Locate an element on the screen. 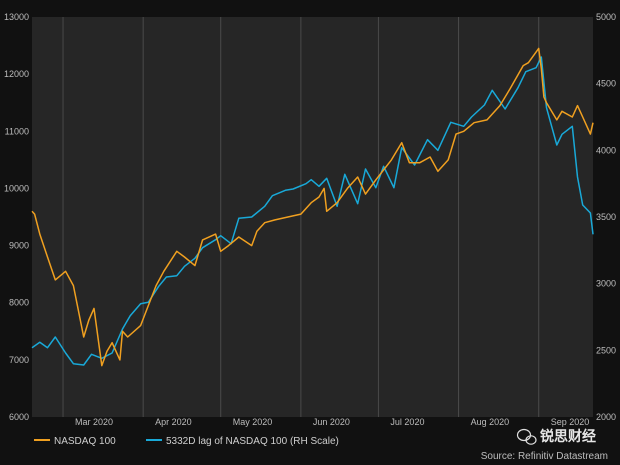 Image resolution: width=620 pixels, height=465 pixels. wechat-icon is located at coordinates (526, 436).